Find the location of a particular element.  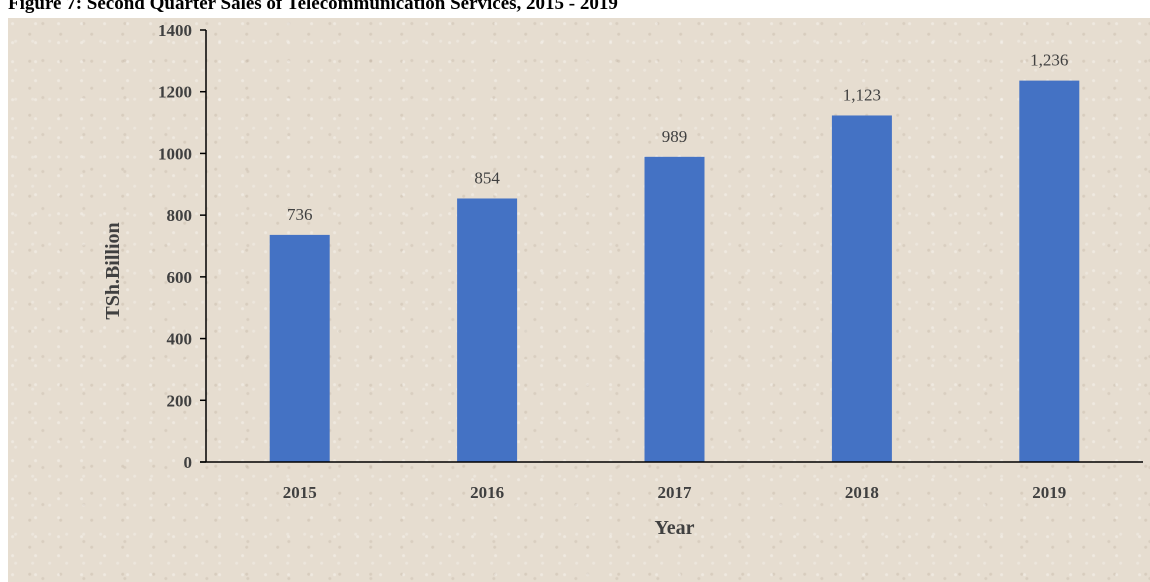

x-tick-label-2017: 2017 is located at coordinates (675, 492).